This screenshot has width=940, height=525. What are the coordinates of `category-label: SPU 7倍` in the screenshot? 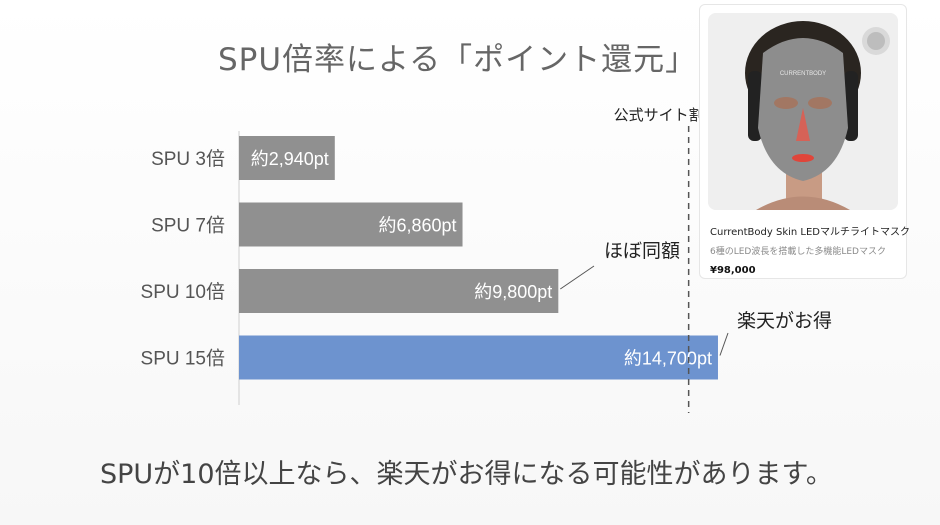 It's located at (188, 226).